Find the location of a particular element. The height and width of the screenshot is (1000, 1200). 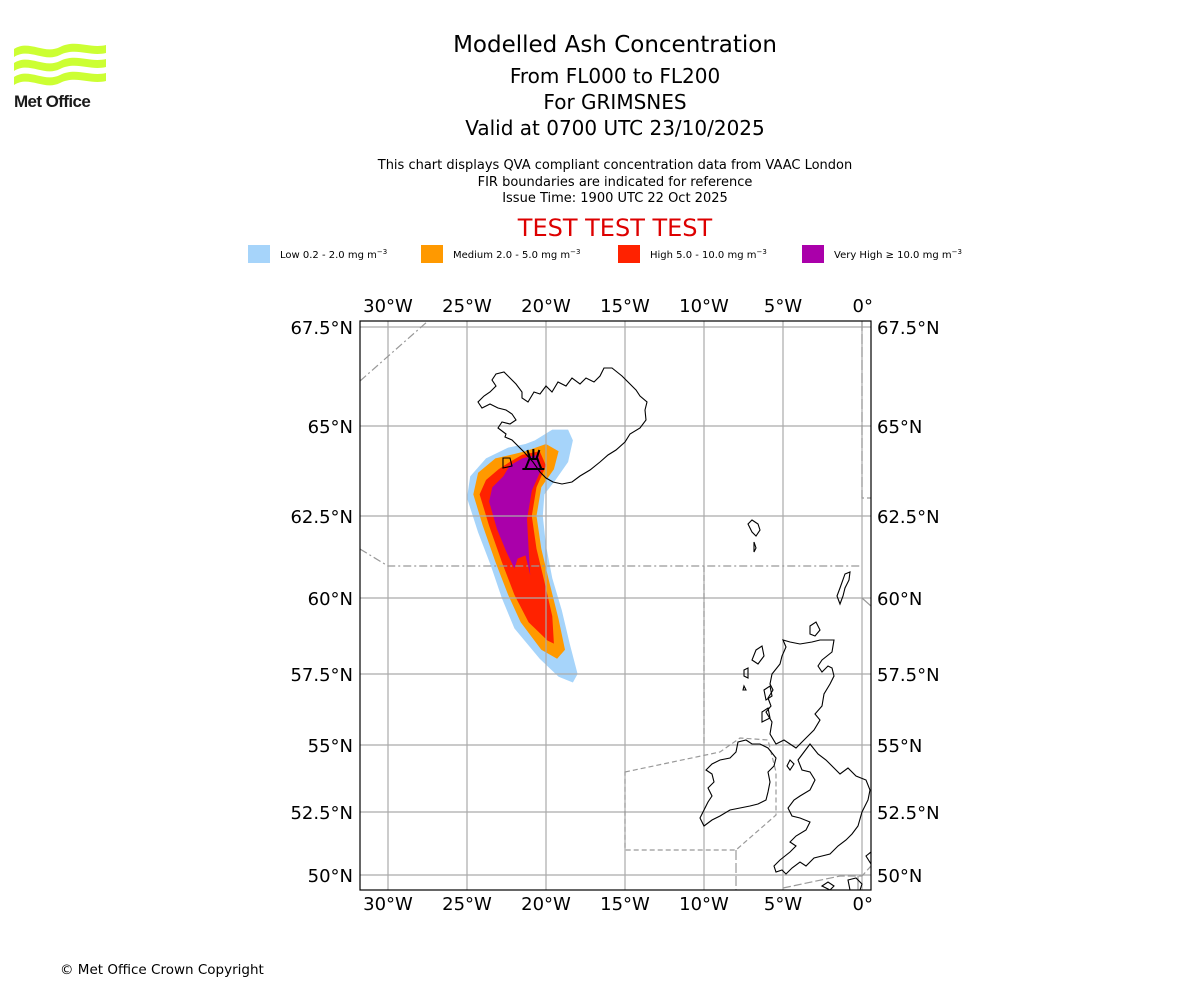

latitude-tick-label-right: 65°N is located at coordinates (899, 427).